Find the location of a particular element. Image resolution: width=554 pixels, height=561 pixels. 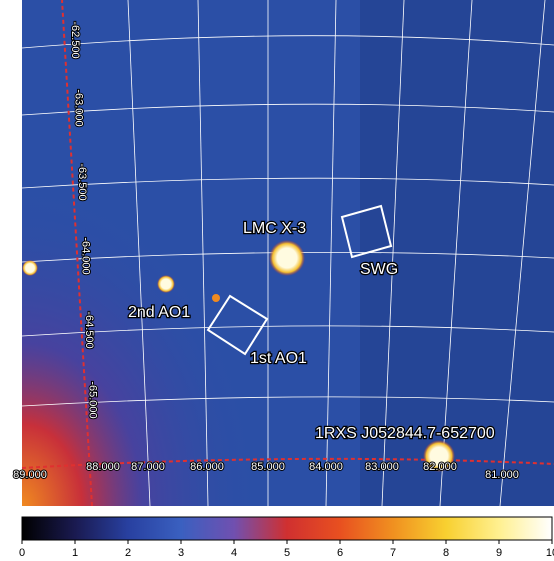

ra-label: 82.000 is located at coordinates (440, 467).